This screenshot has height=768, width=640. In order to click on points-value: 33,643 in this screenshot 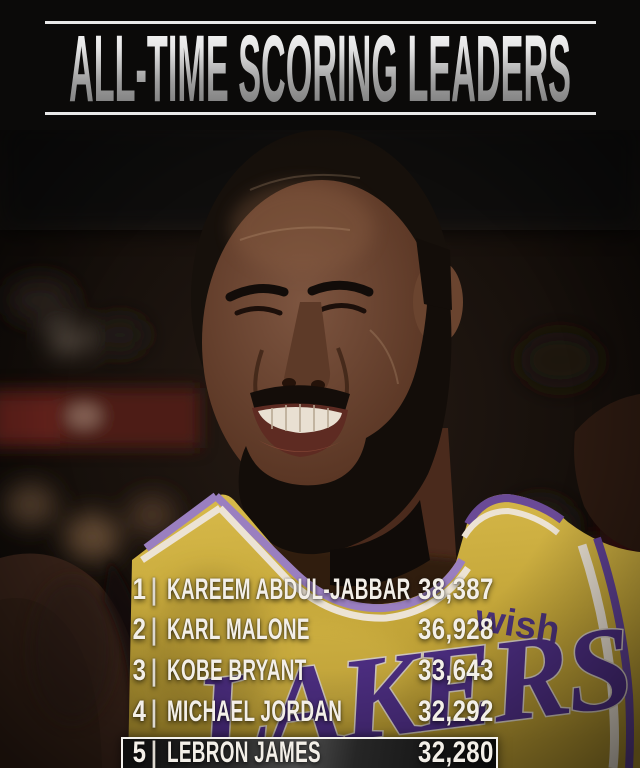, I will do `click(456, 670)`.